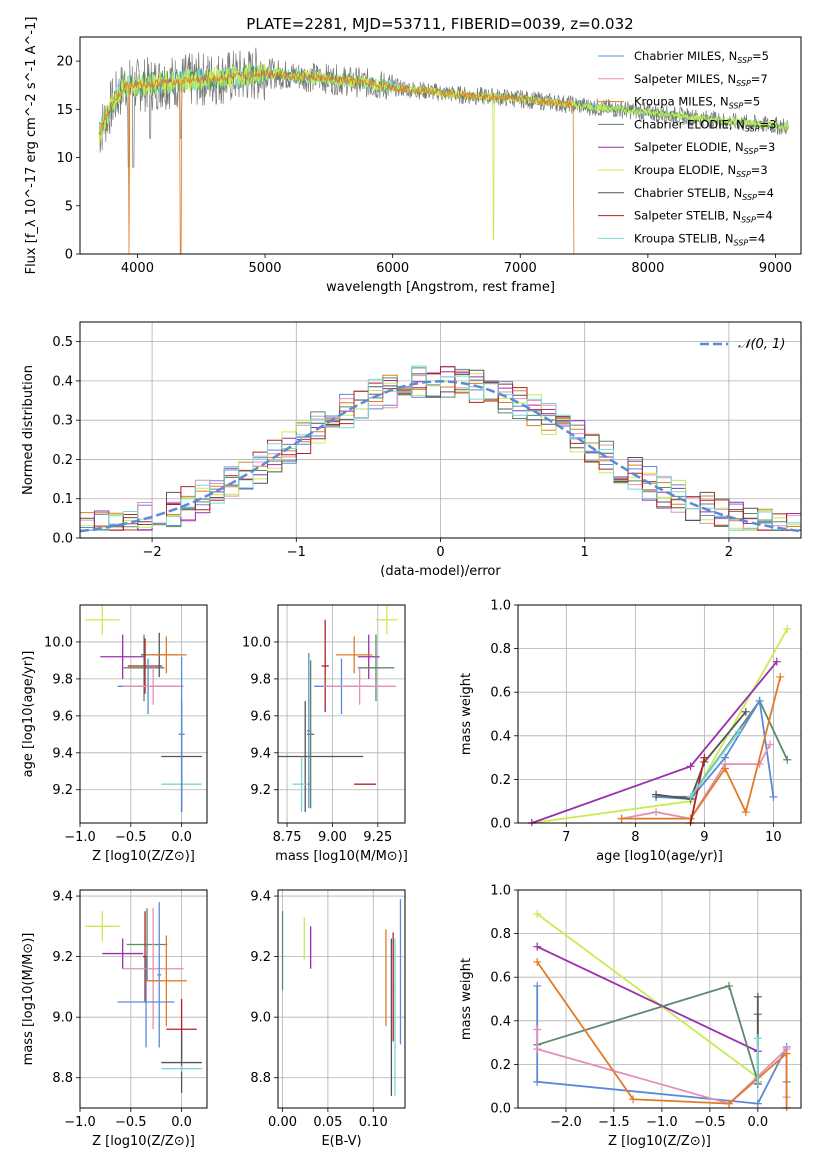 Image resolution: width=819 pixels, height=1170 pixels. I want to click on x-axis-label: Z [log10(Z/Z⊙)], so click(143, 856).